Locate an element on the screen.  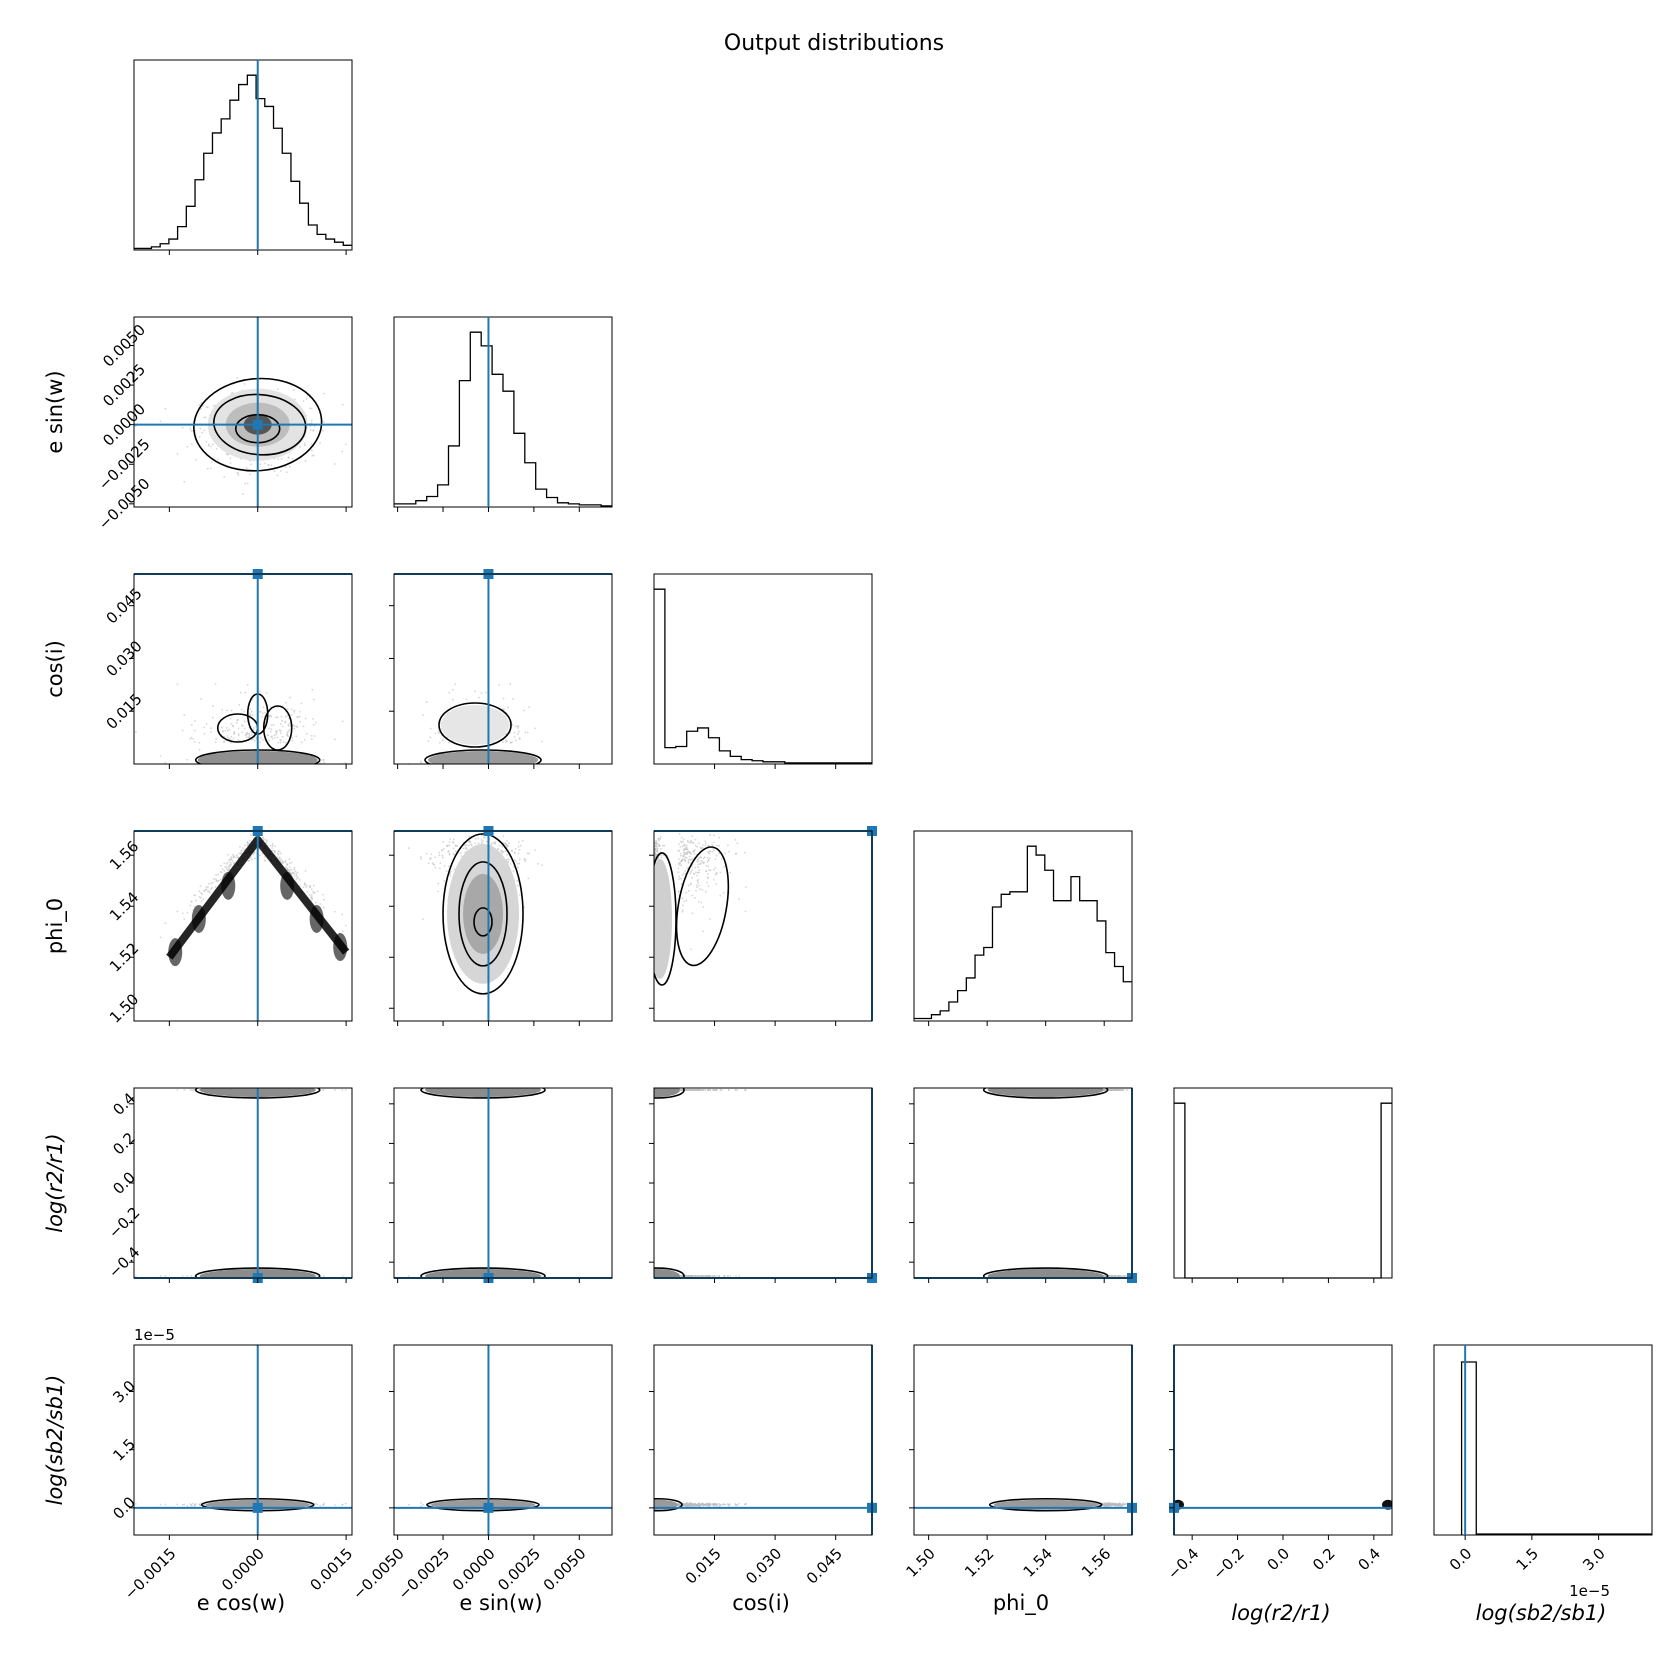
histogram-step is located at coordinates (1023, 932).